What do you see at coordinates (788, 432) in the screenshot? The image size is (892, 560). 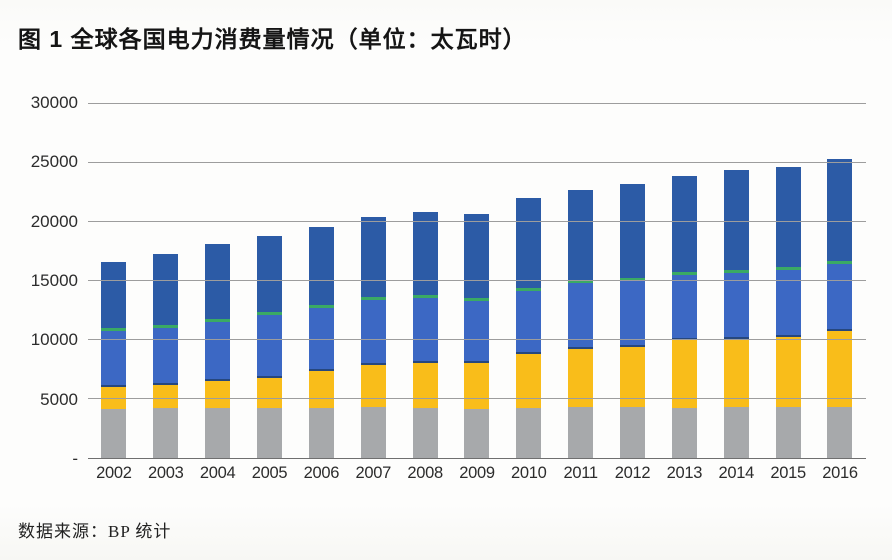 I see `bar-2015-segment-gray-bottom` at bounding box center [788, 432].